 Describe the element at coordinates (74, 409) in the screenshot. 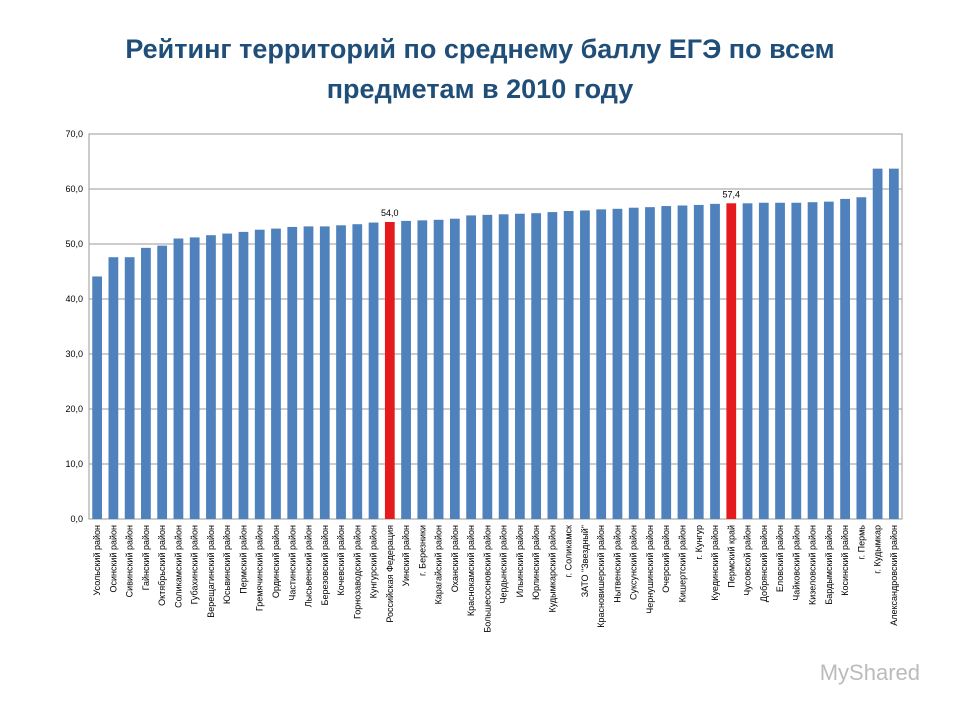

I see `y-tick-label: 20,0` at that location.